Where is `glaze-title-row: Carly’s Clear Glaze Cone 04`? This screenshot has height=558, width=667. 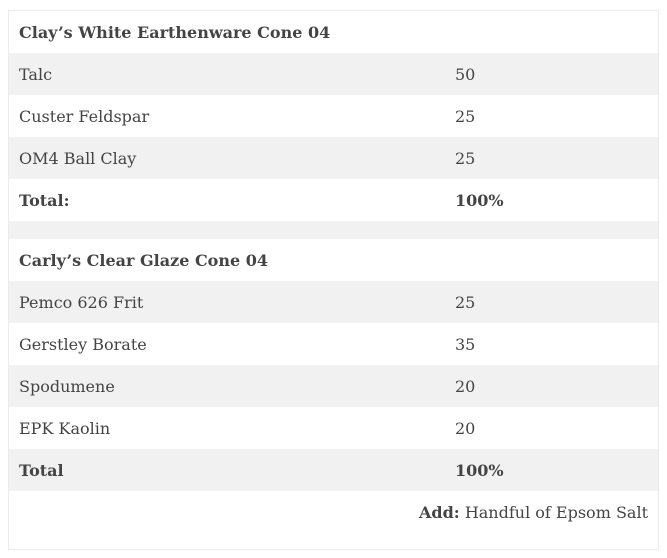 glaze-title-row: Carly’s Clear Glaze Cone 04 is located at coordinates (333, 260).